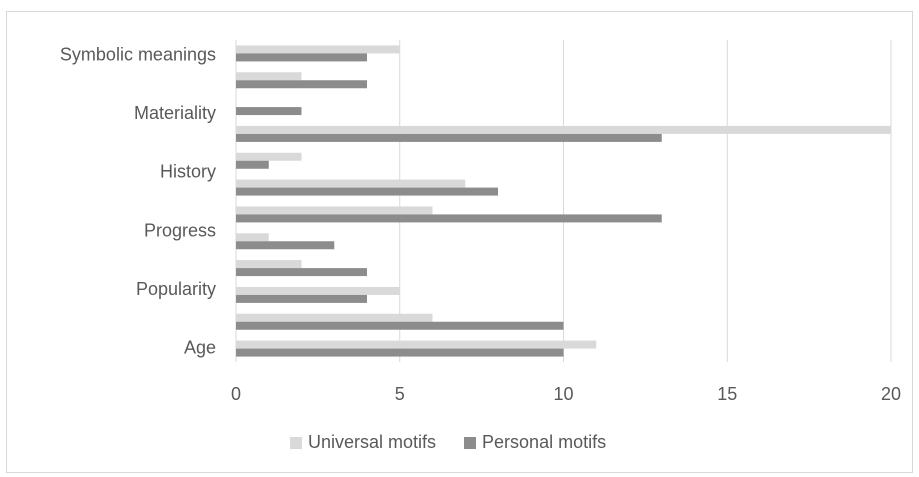 This screenshot has height=477, width=919. I want to click on legend-swatch-personal, so click(470, 442).